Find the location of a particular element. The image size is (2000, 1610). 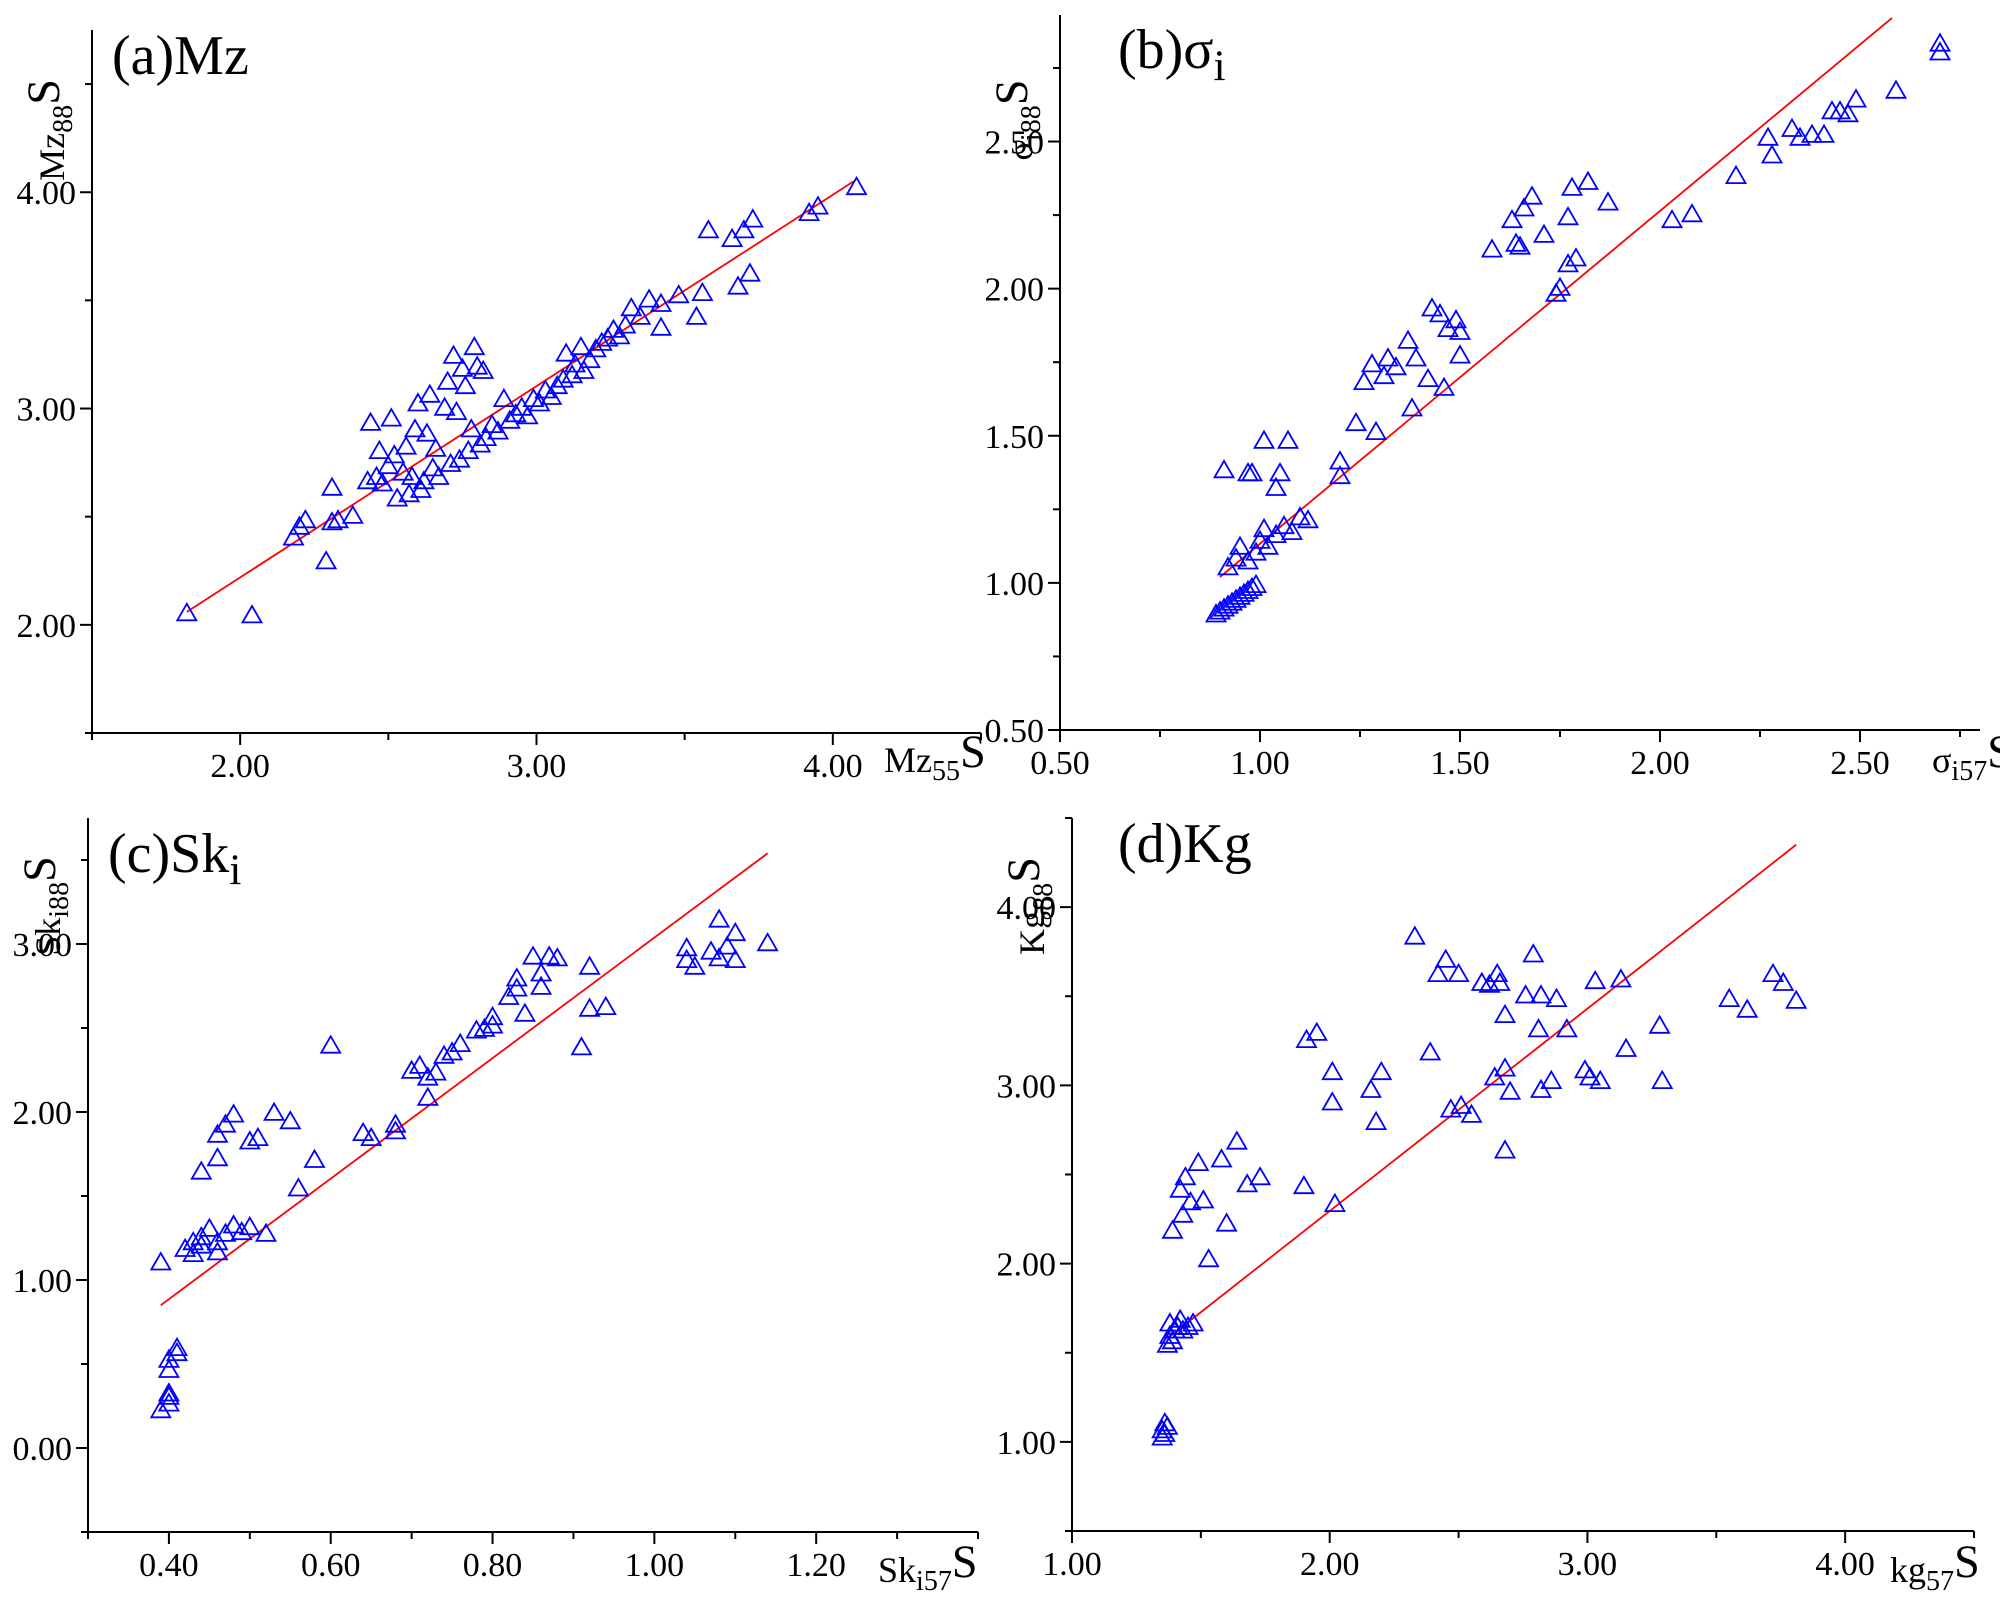

fit-line is located at coordinates (1556, 297).